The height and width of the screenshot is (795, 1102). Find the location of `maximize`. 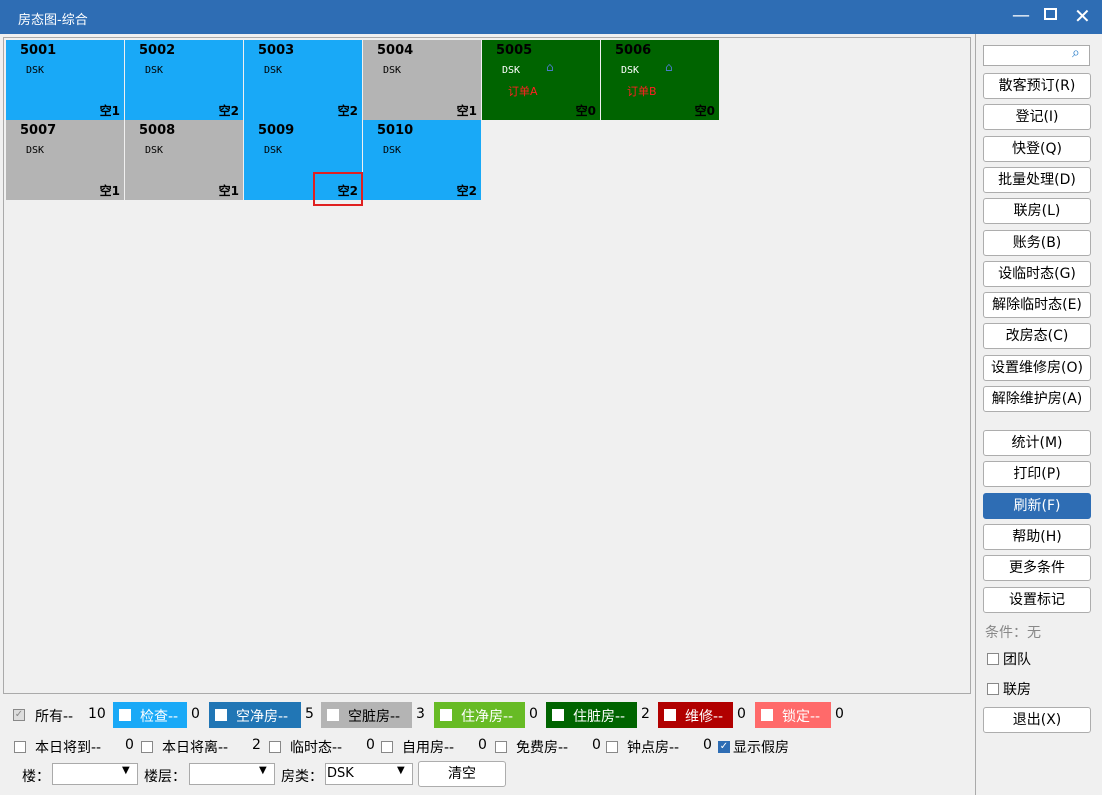

maximize is located at coordinates (1050, 14).